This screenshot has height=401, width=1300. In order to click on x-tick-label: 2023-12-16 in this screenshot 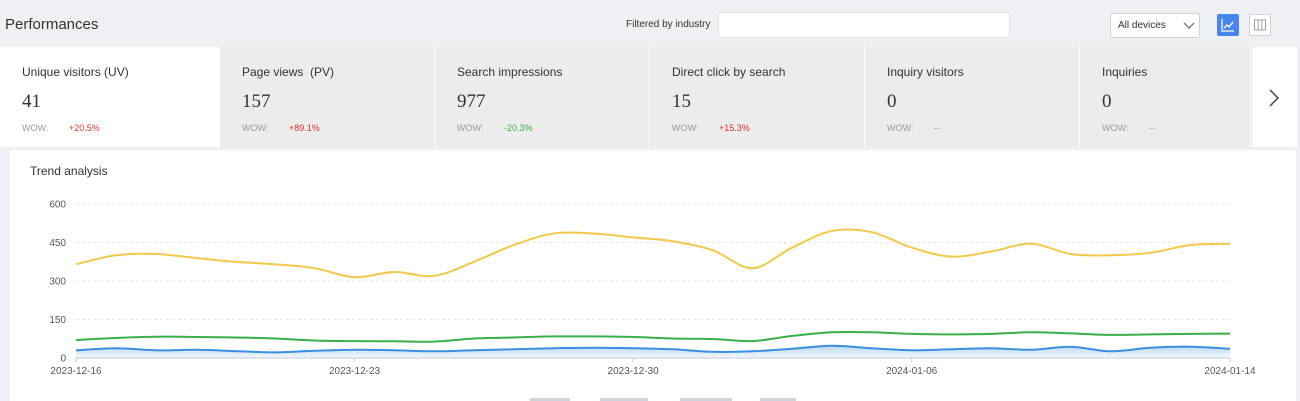, I will do `click(76, 371)`.